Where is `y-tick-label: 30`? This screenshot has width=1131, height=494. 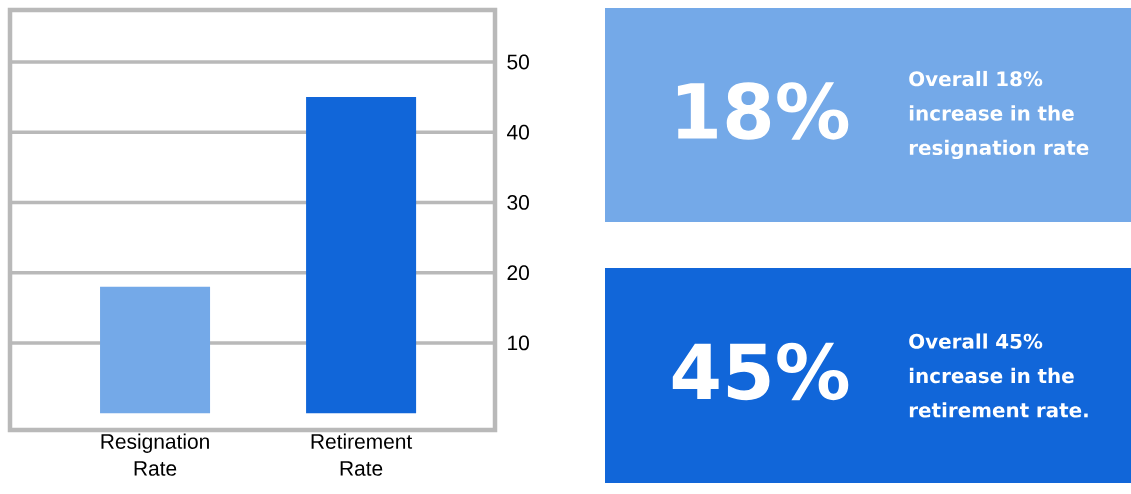
y-tick-label: 30 is located at coordinates (518, 202).